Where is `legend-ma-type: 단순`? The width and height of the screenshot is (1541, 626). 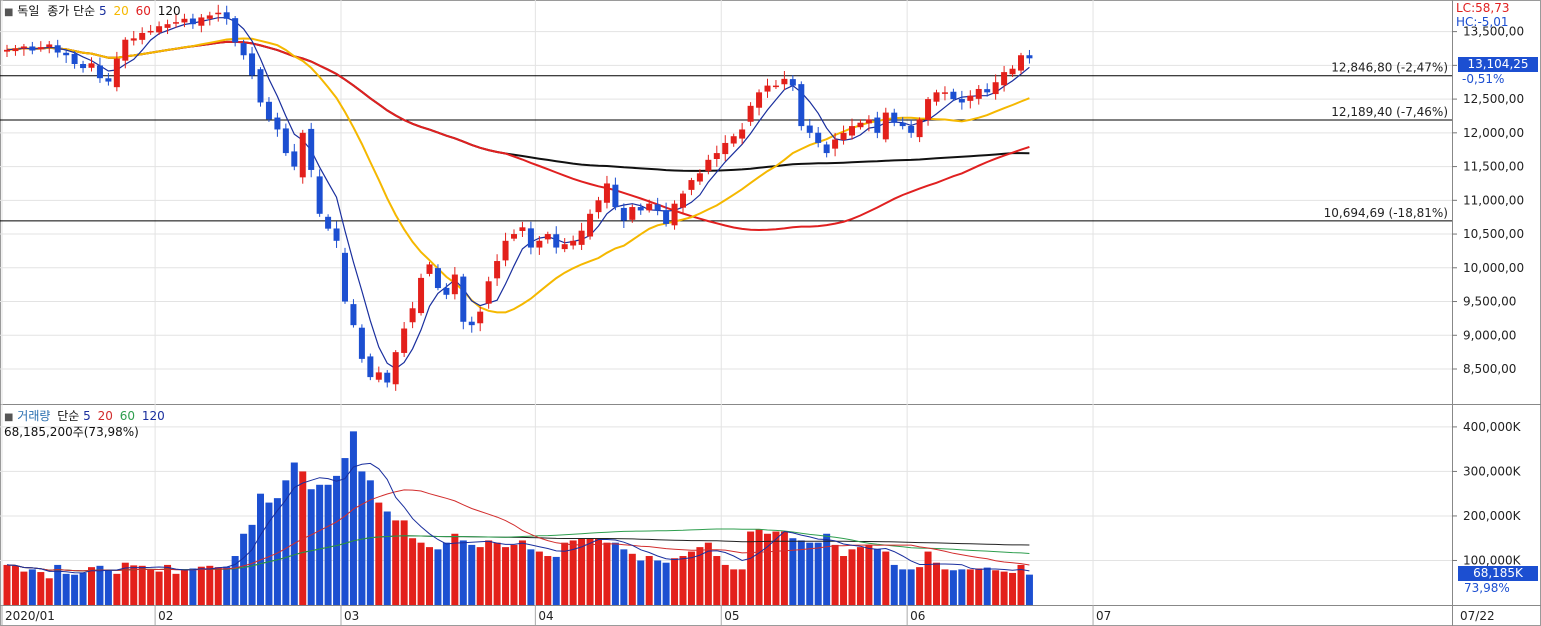 legend-ma-type: 단순 is located at coordinates (68, 416).